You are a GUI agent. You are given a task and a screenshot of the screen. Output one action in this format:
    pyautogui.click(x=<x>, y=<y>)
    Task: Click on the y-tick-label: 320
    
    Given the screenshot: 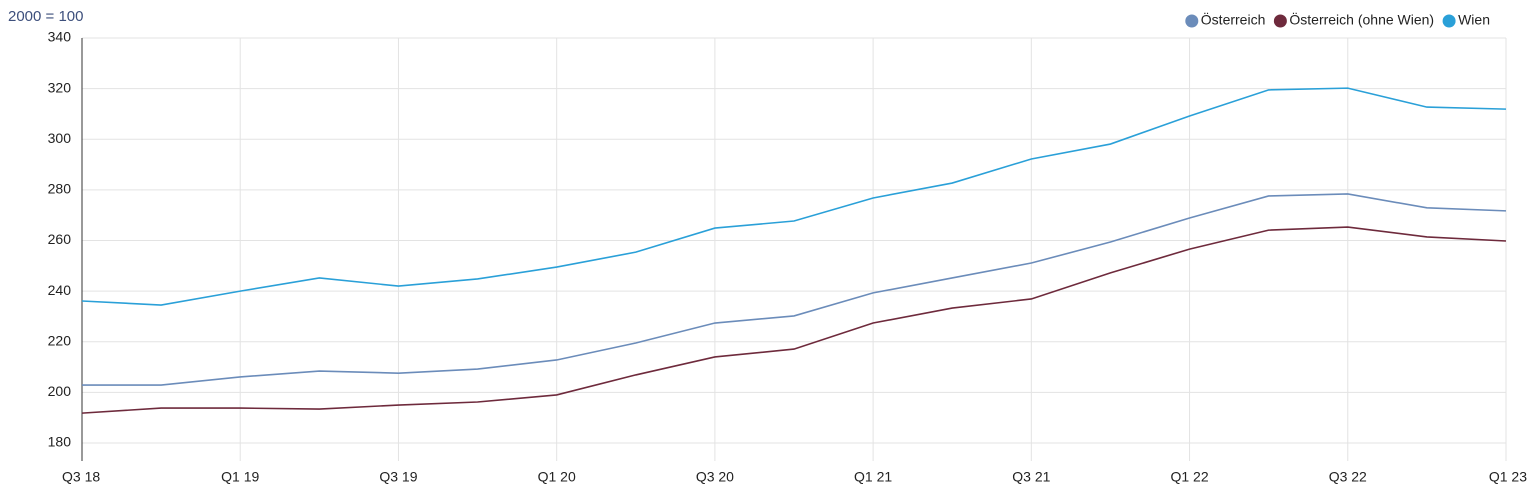 What is the action you would take?
    pyautogui.click(x=60, y=87)
    